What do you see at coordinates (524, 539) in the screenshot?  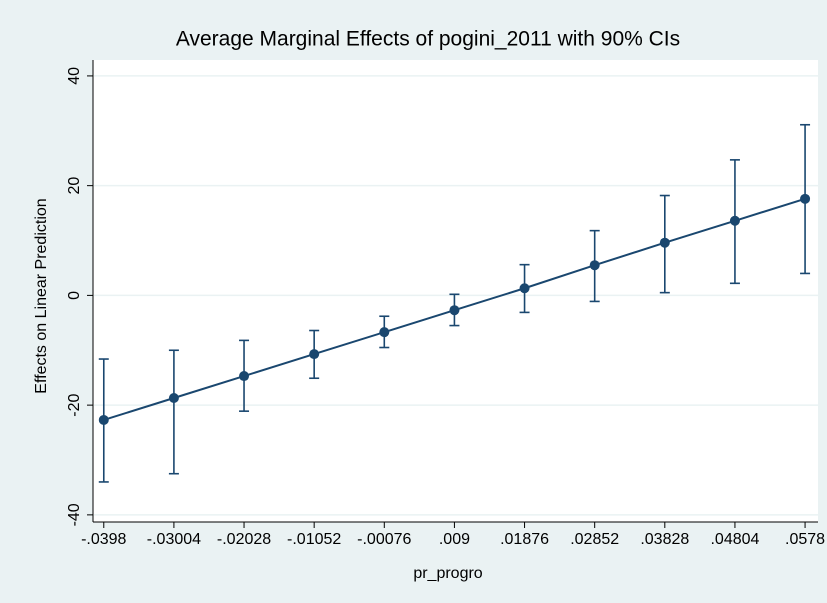 I see `x-tick-label: .01876` at bounding box center [524, 539].